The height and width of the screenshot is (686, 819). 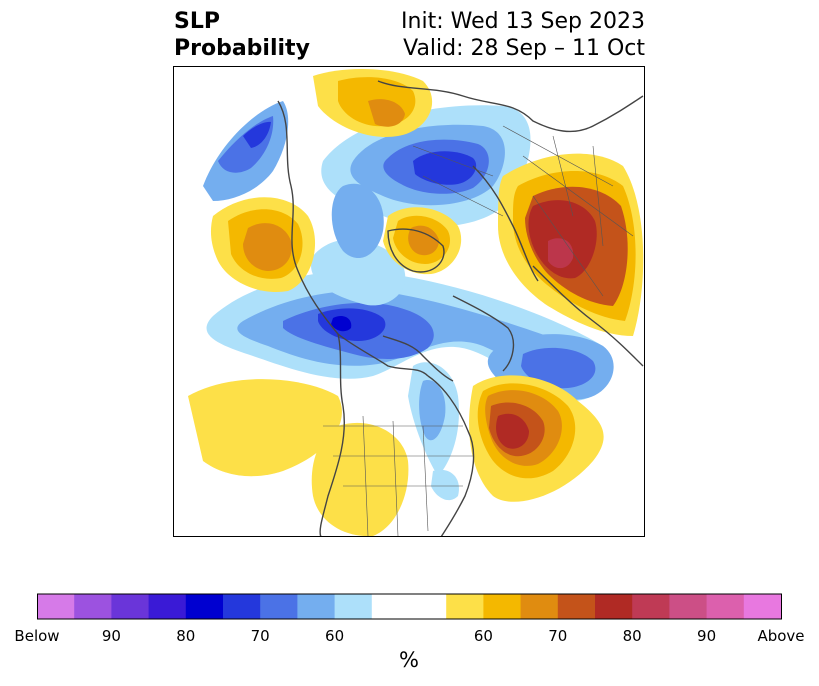 I want to click on colorbar-tick-label: Above, so click(x=781, y=636).